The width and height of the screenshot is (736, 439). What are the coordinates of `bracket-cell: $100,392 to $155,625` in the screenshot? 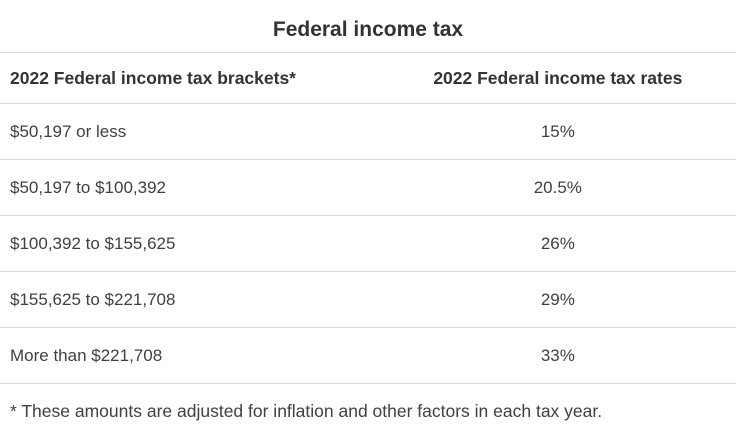 It's located at (190, 243).